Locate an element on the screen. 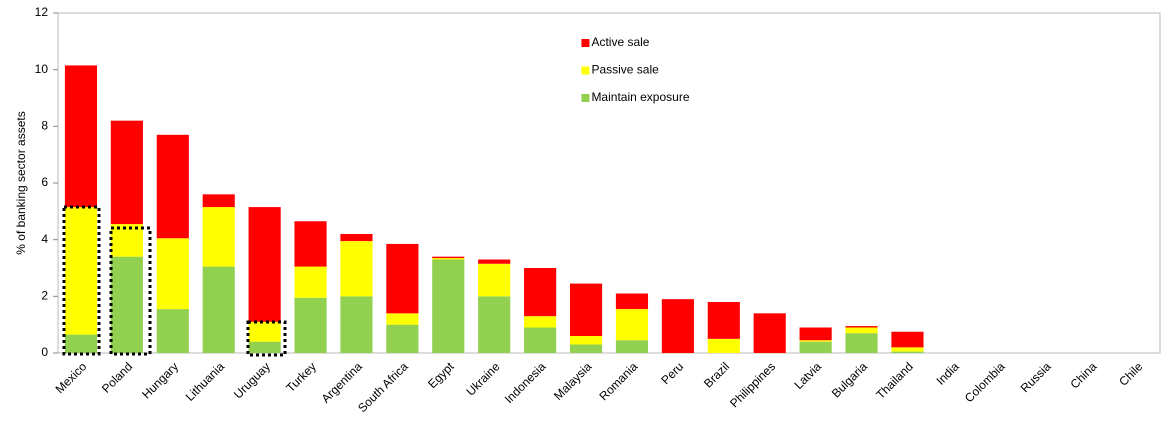 The width and height of the screenshot is (1172, 435). x-tick-label: Poland is located at coordinates (117, 377).